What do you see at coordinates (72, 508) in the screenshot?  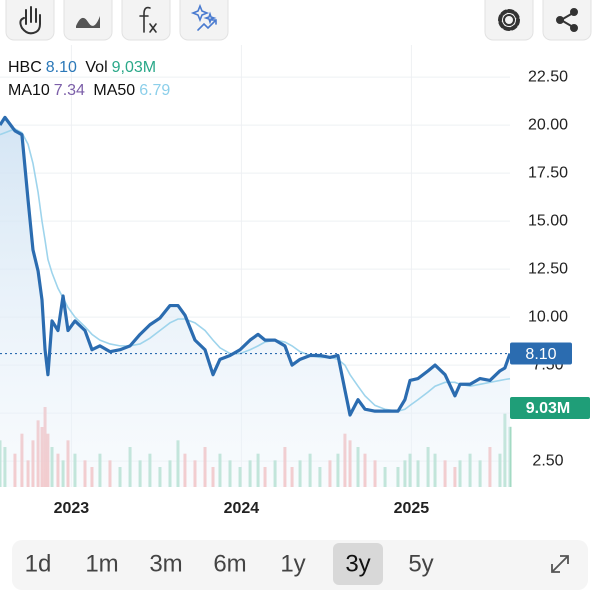 I see `x-tick-label: 2023` at bounding box center [72, 508].